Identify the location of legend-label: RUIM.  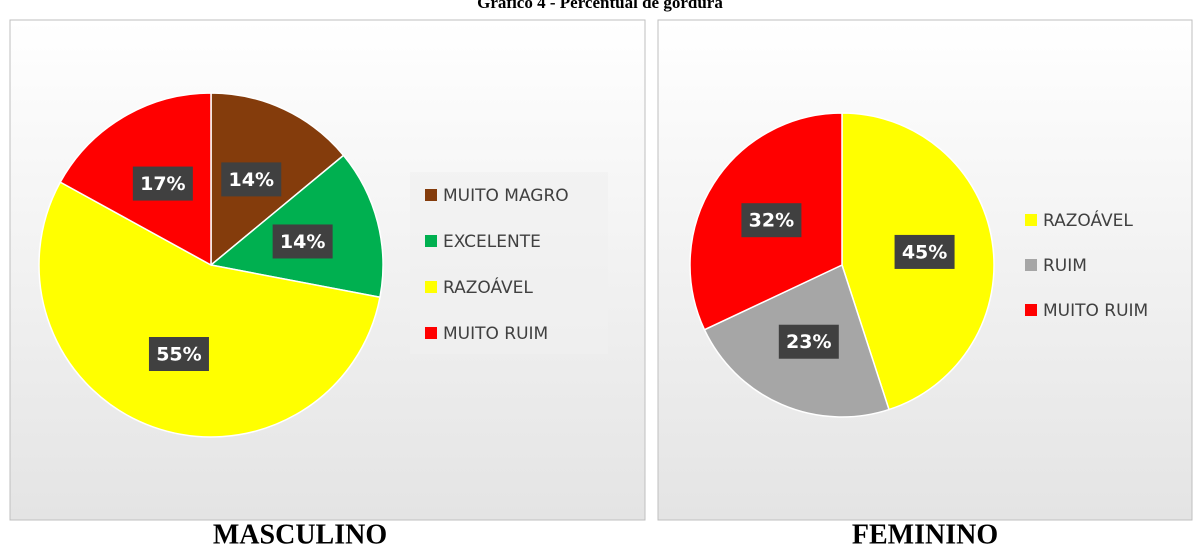
(1065, 266).